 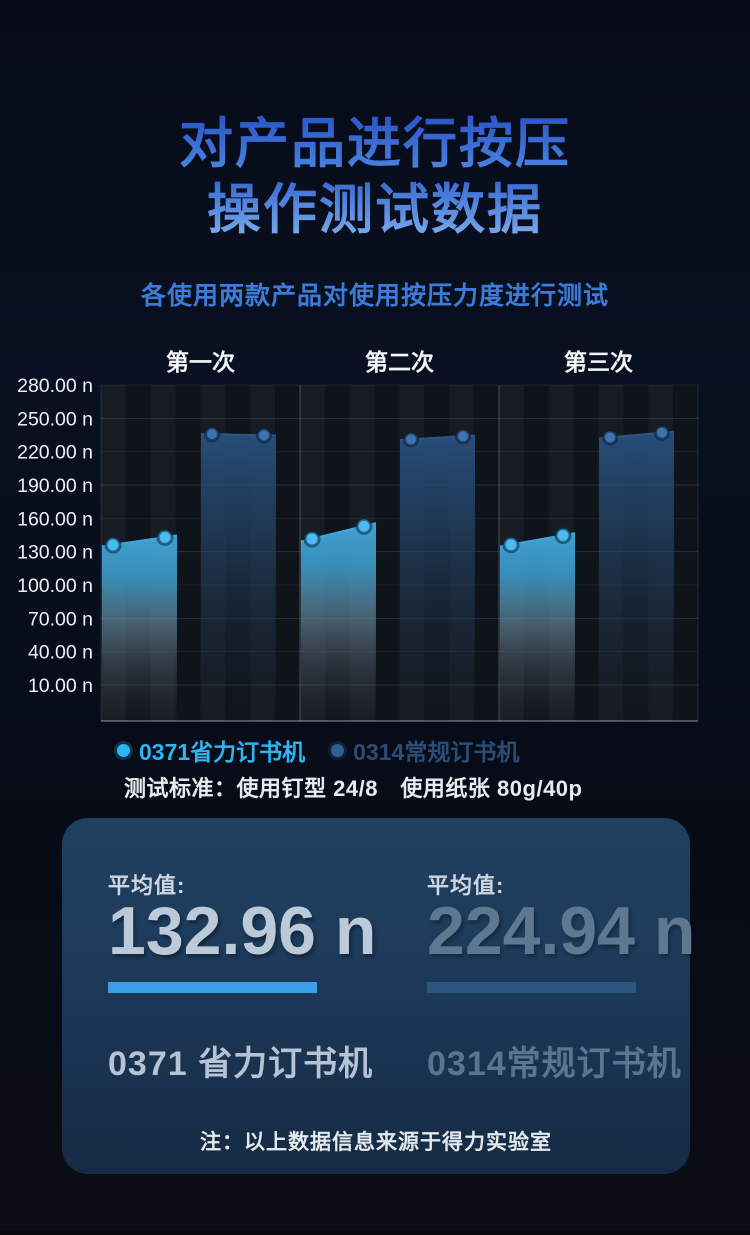 What do you see at coordinates (55, 453) in the screenshot?
I see `svg-text: 220.00 n` at bounding box center [55, 453].